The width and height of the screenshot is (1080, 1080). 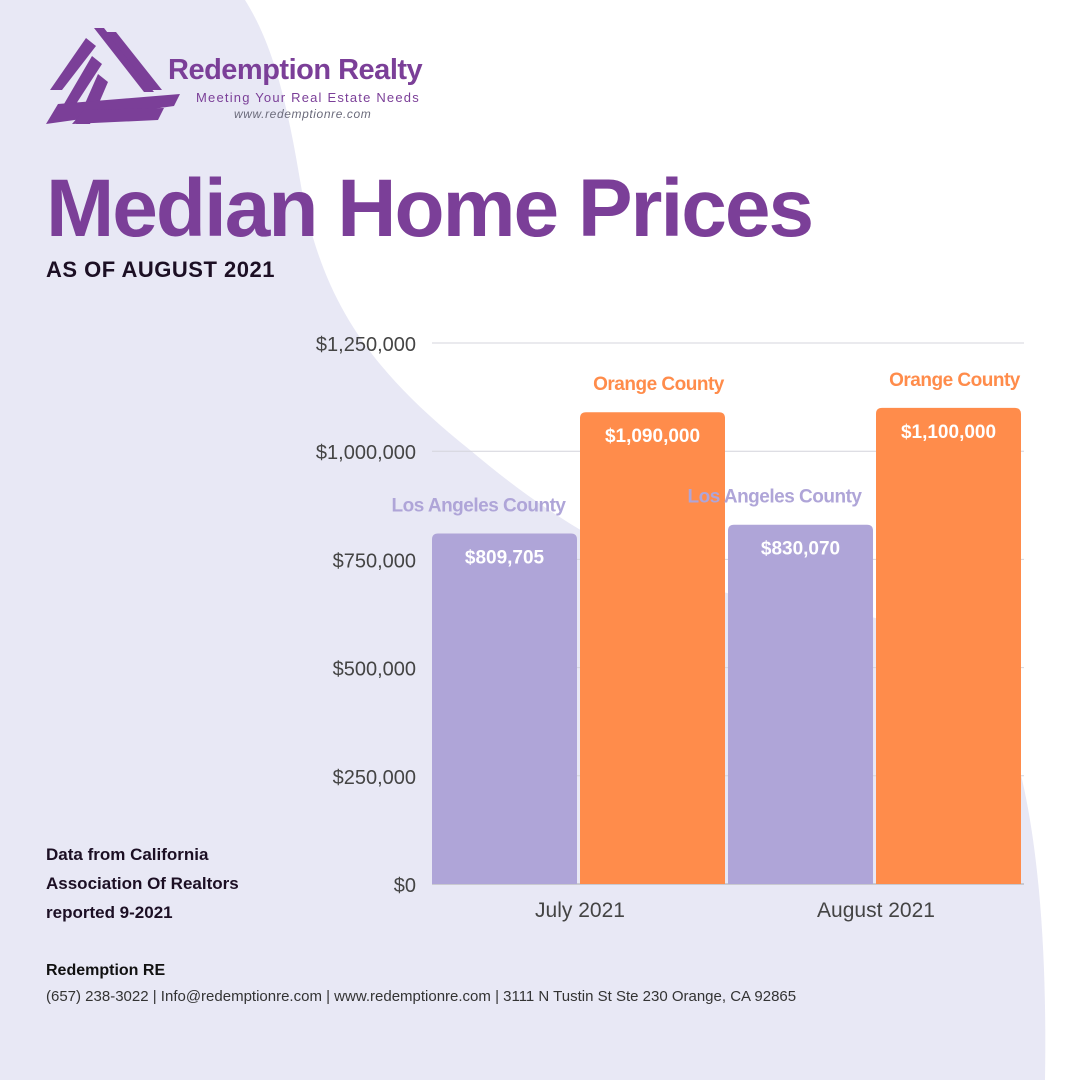 What do you see at coordinates (374, 561) in the screenshot?
I see `y-tick-label: $750,000` at bounding box center [374, 561].